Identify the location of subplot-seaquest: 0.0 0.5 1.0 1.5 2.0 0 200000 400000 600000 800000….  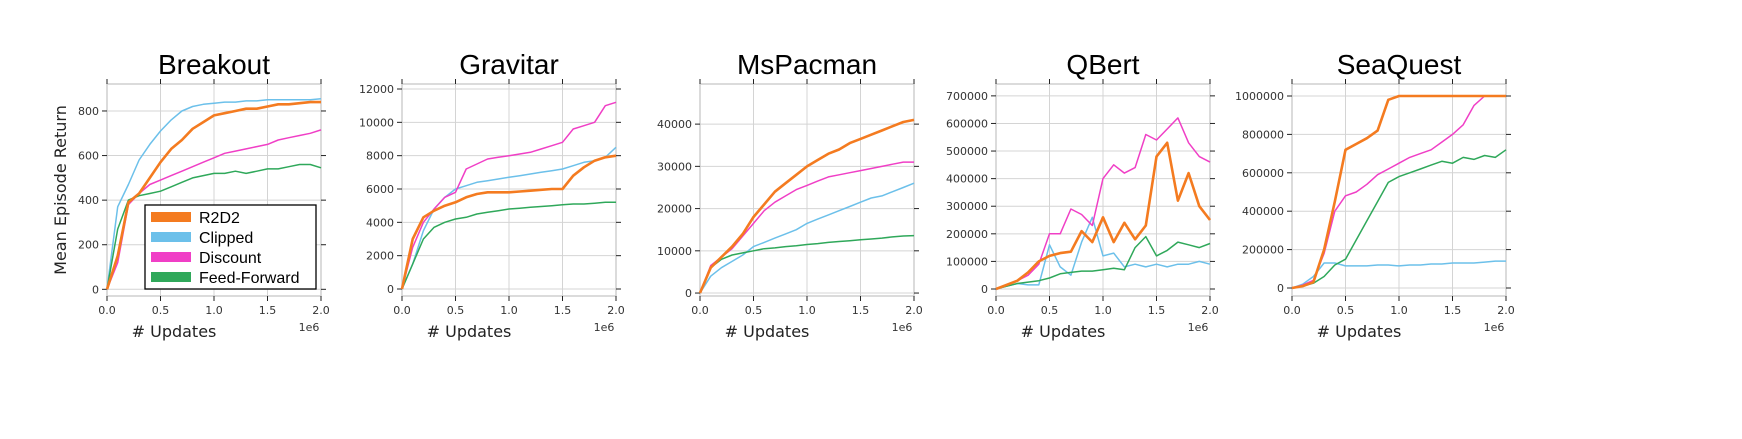
(1375, 195).